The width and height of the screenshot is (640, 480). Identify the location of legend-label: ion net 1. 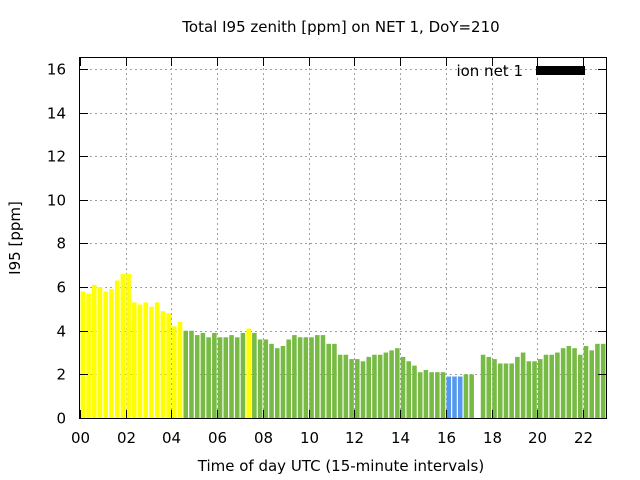
(489, 71).